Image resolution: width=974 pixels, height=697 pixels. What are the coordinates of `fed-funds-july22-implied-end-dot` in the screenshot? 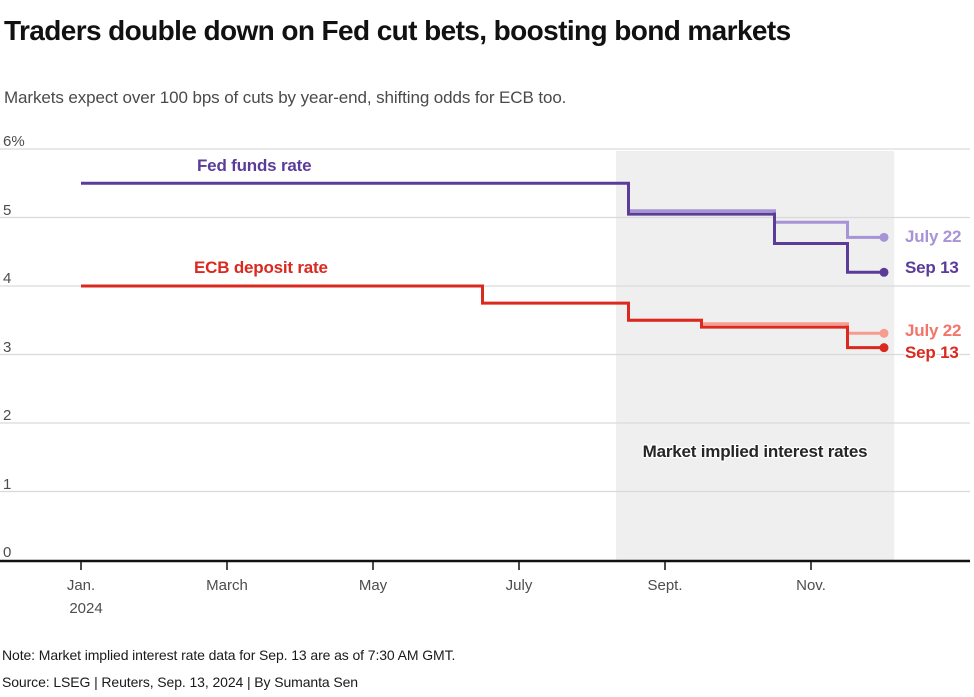 It's located at (884, 237).